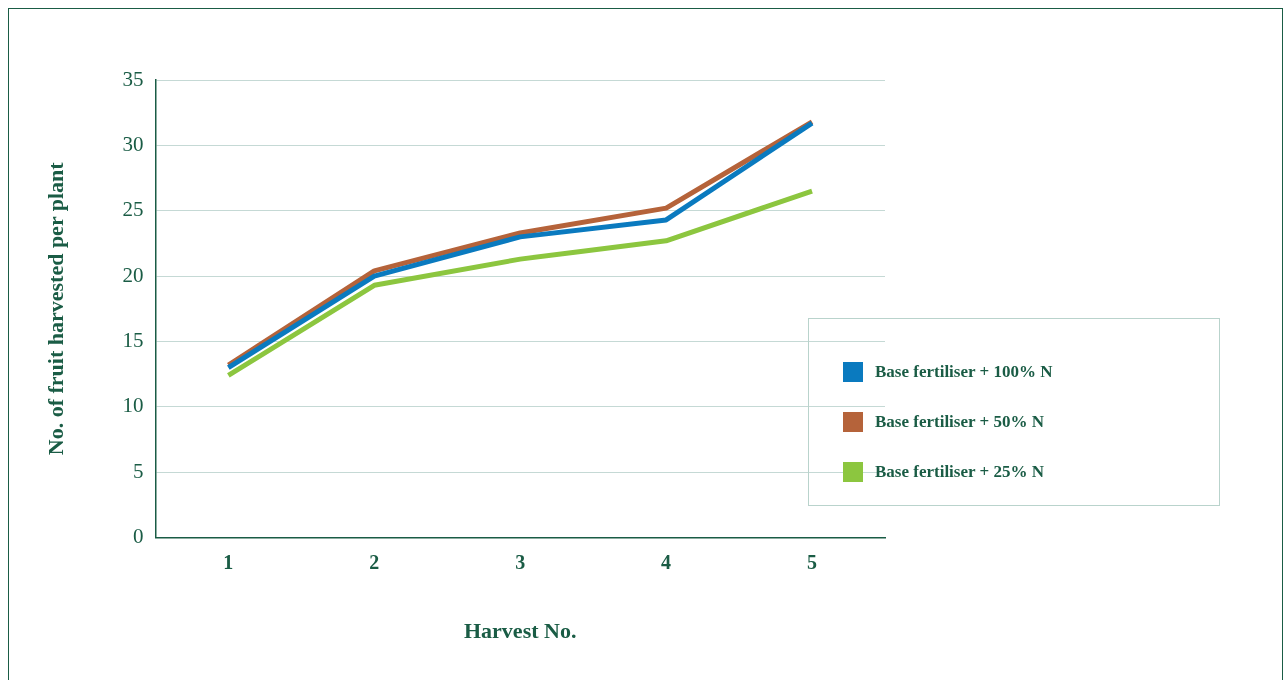 Image resolution: width=1285 pixels, height=680 pixels. Describe the element at coordinates (133, 274) in the screenshot. I see `y-tick-label: 20` at that location.